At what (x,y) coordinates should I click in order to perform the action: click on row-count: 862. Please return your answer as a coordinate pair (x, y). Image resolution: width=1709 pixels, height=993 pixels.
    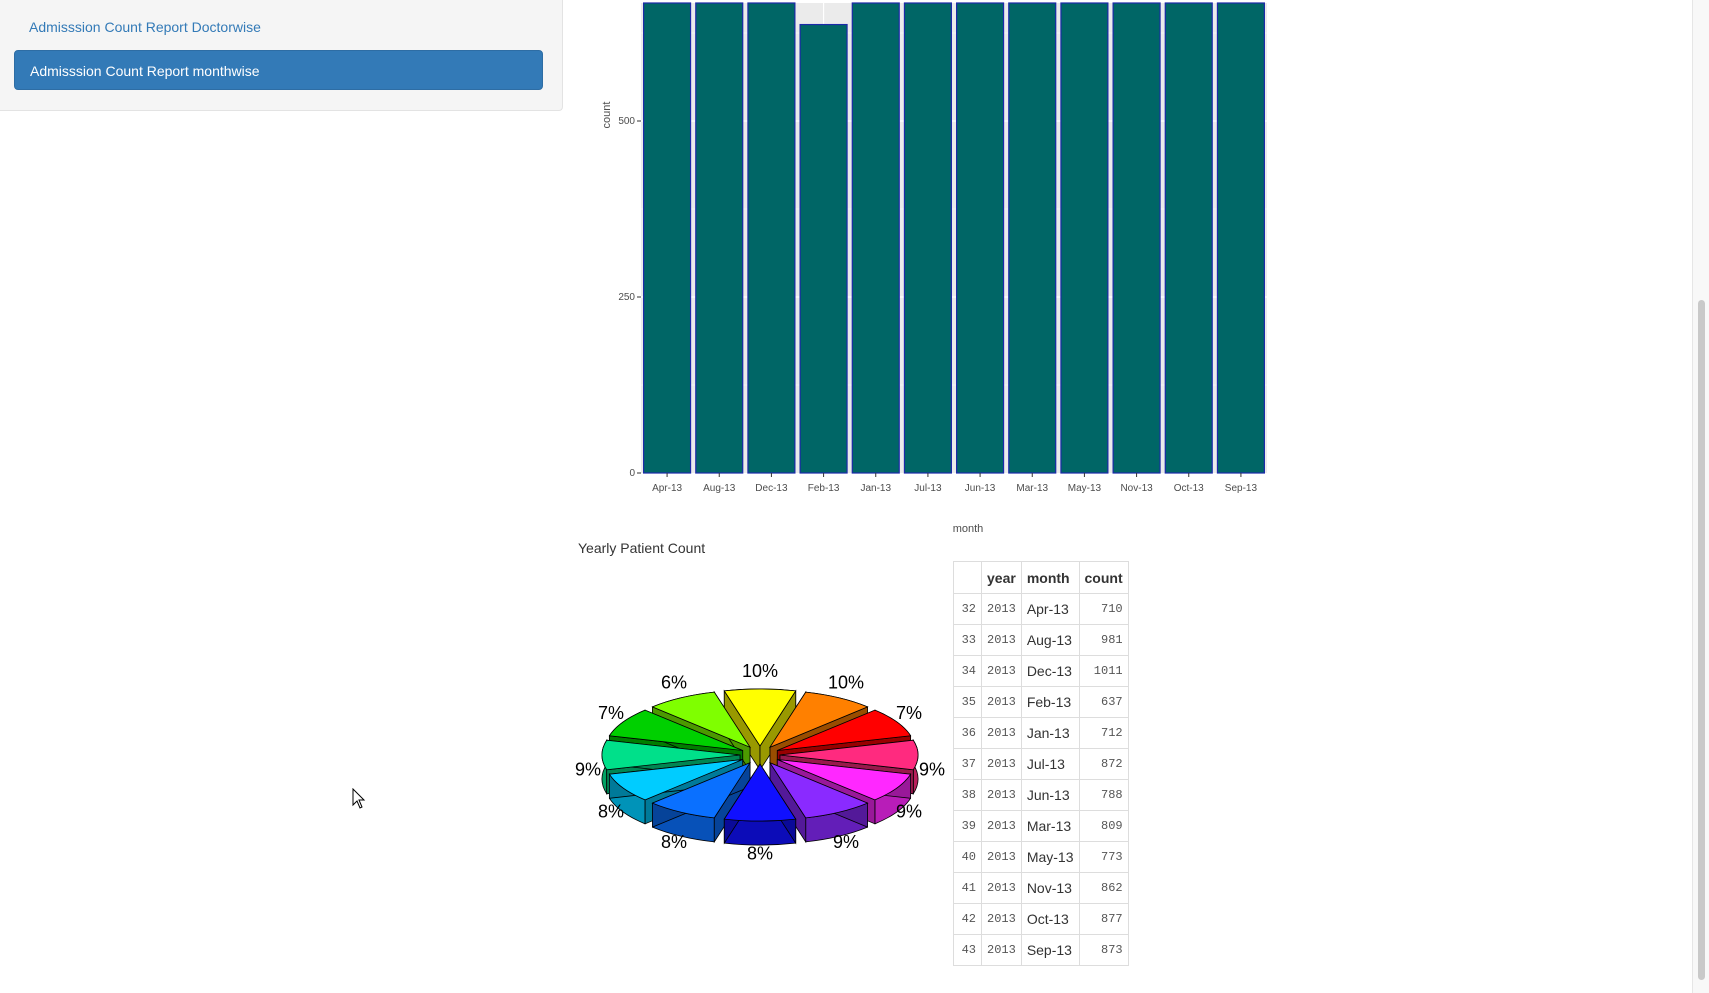
    Looking at the image, I should click on (1103, 888).